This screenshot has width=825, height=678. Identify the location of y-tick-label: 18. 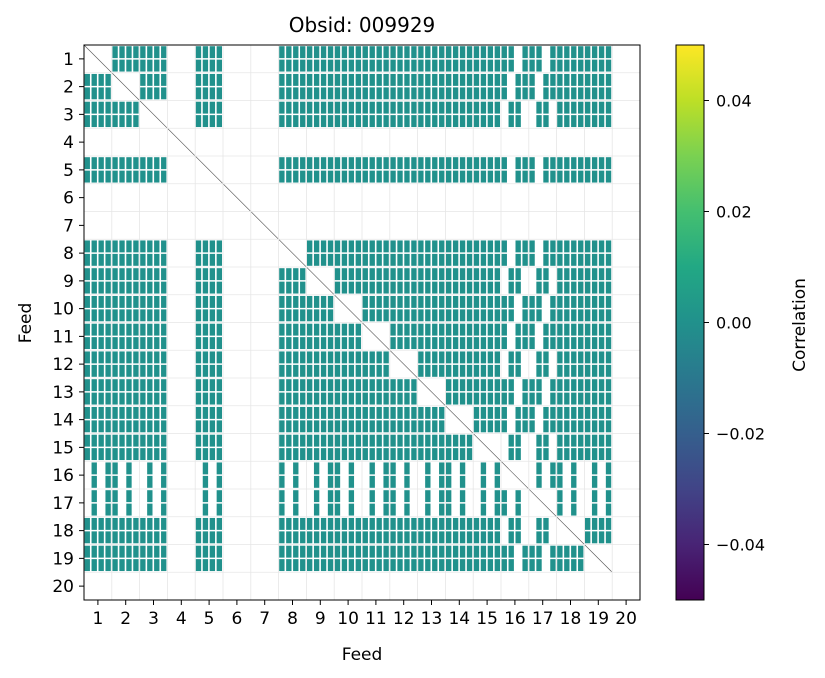
(63, 532).